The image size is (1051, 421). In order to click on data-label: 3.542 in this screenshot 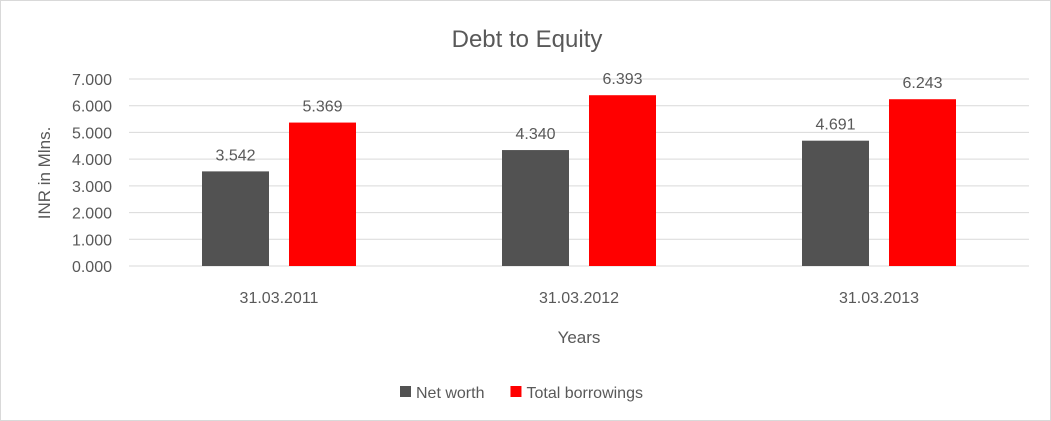, I will do `click(235, 155)`.